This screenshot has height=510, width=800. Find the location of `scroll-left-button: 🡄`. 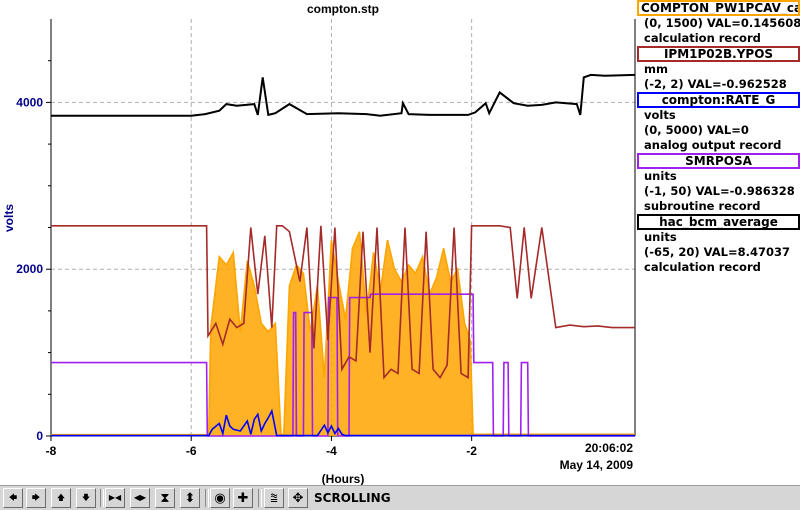

scroll-left-button: 🡄 is located at coordinates (13, 498).